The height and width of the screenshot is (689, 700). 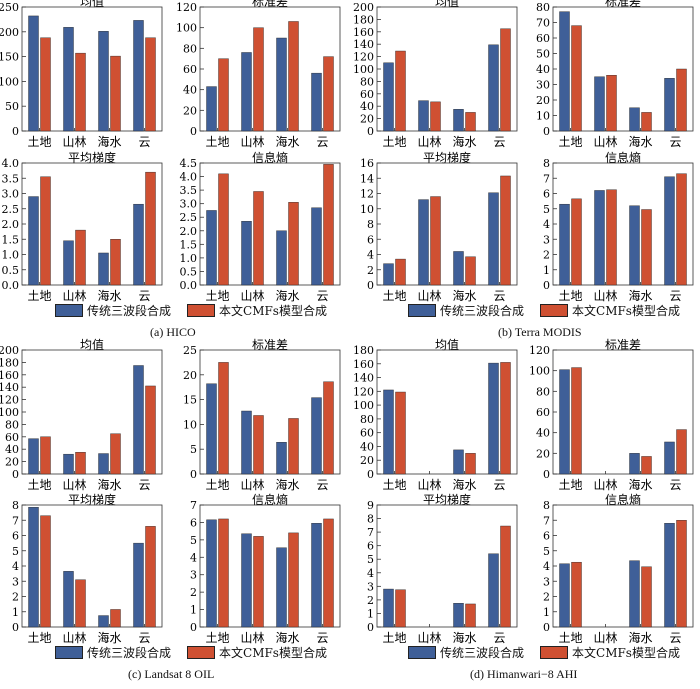 I want to click on y-tick-label: 0.5, so click(x=189, y=271).